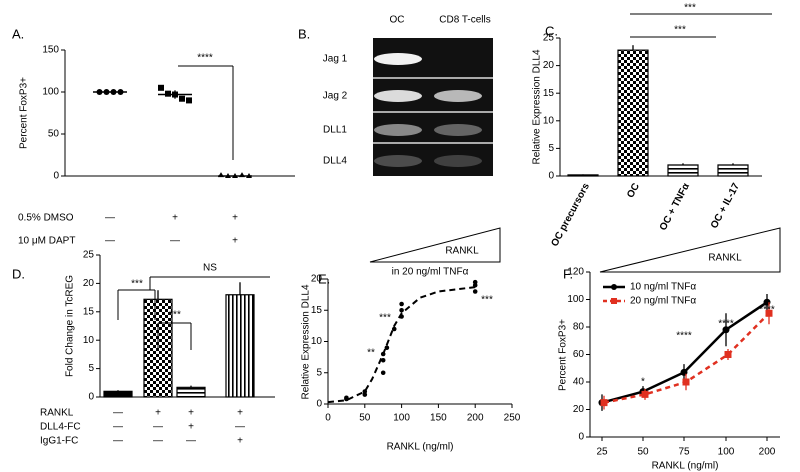 The height and width of the screenshot is (472, 800). I want to click on gel-column-label: OC, so click(397, 20).